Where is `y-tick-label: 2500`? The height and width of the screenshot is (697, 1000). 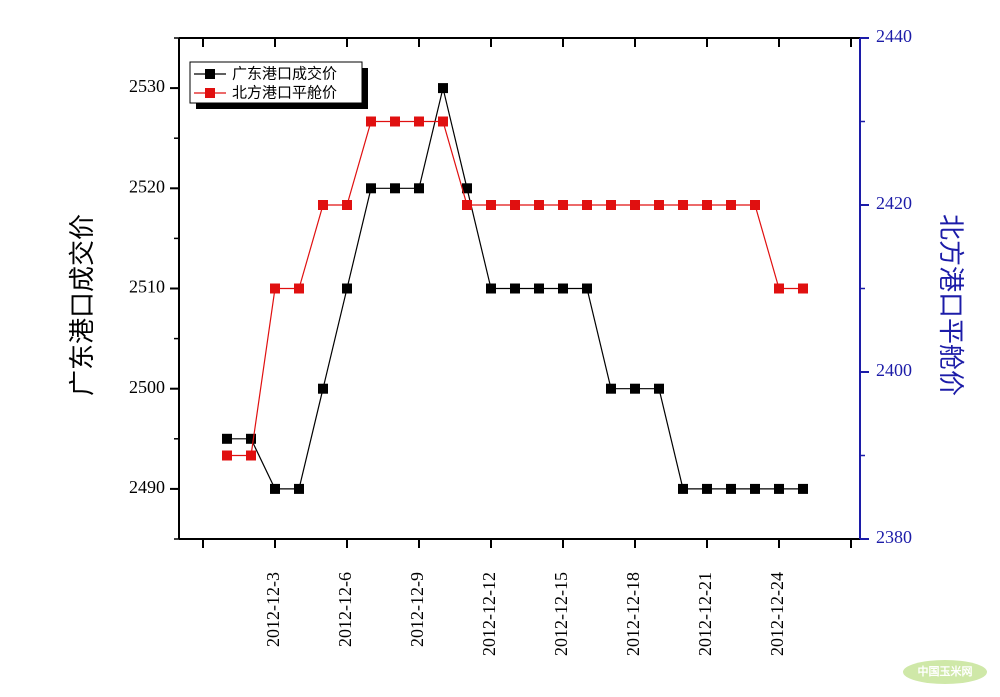
y-tick-label: 2500 is located at coordinates (147, 387).